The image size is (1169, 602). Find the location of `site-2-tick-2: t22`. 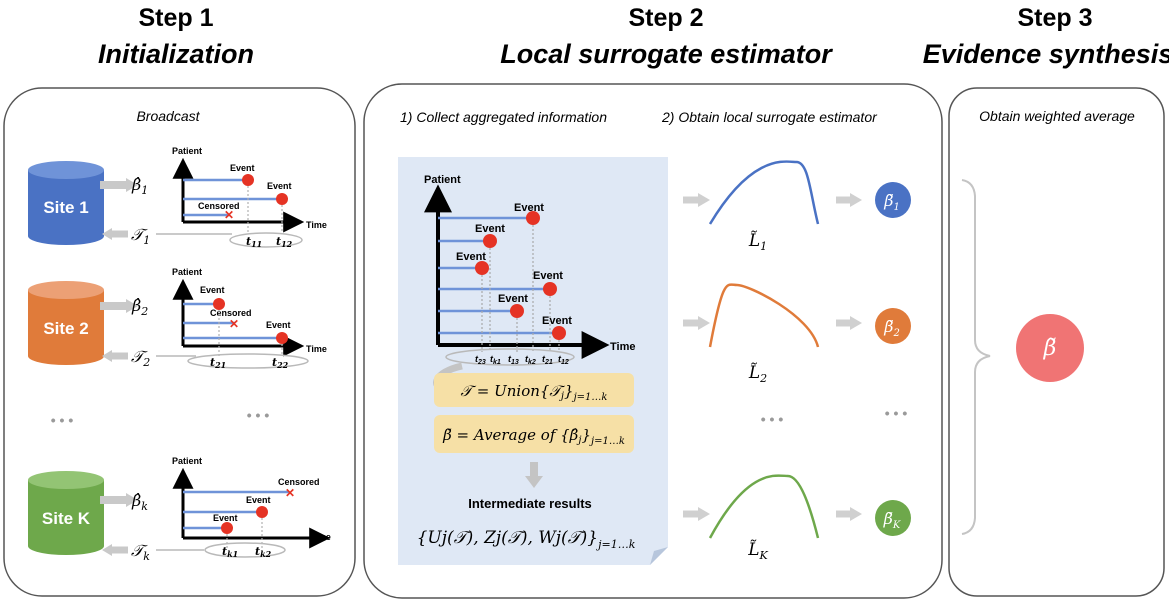

site-2-tick-2: t22 is located at coordinates (280, 363).